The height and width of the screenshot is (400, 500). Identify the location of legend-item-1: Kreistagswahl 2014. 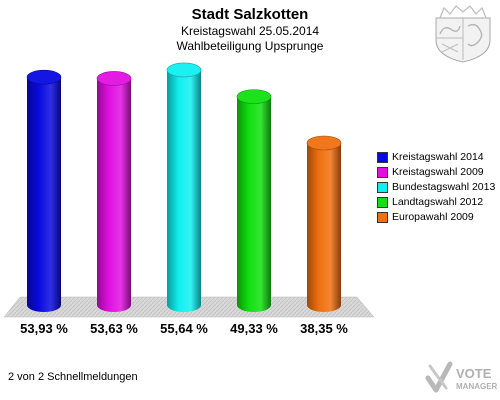
(436, 157).